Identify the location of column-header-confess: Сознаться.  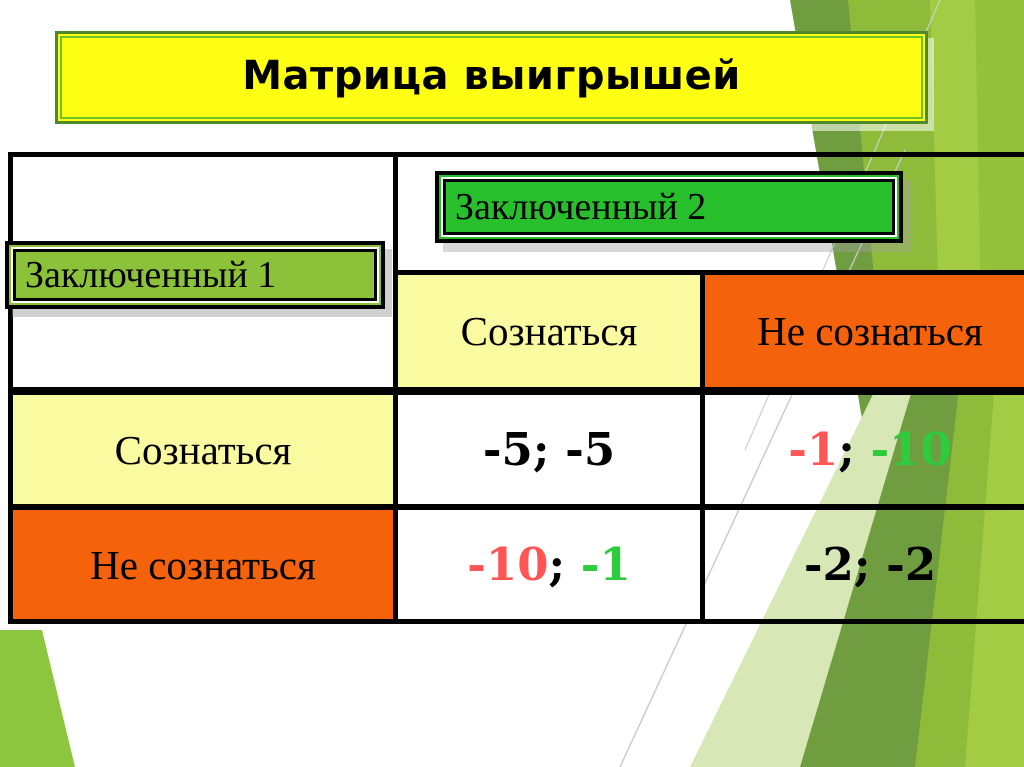
(549, 331).